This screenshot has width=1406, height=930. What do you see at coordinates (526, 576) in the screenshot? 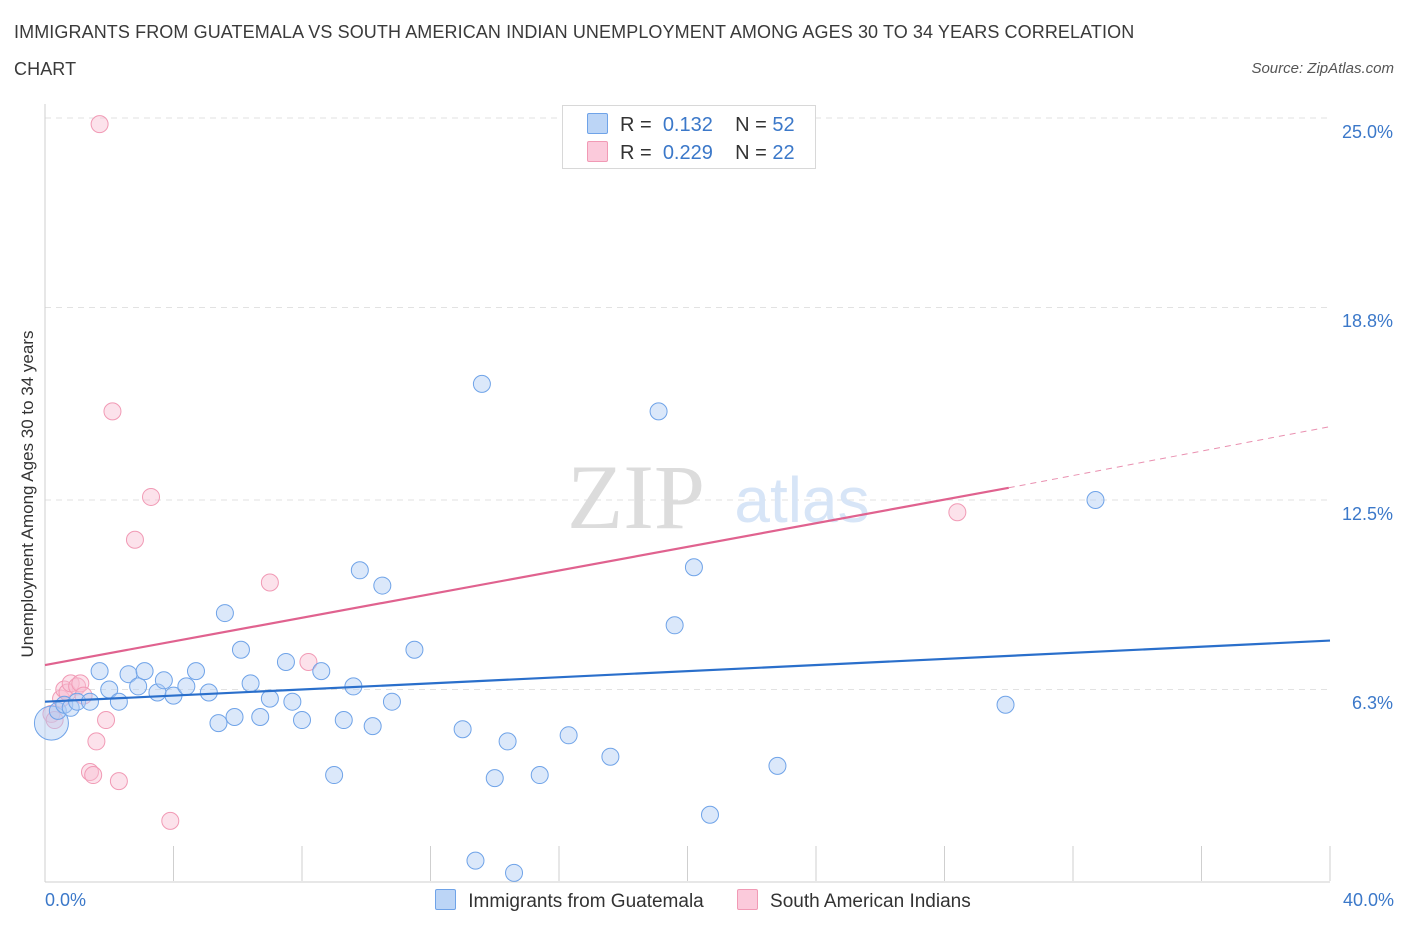
I see `trend-line-sai` at bounding box center [526, 576].